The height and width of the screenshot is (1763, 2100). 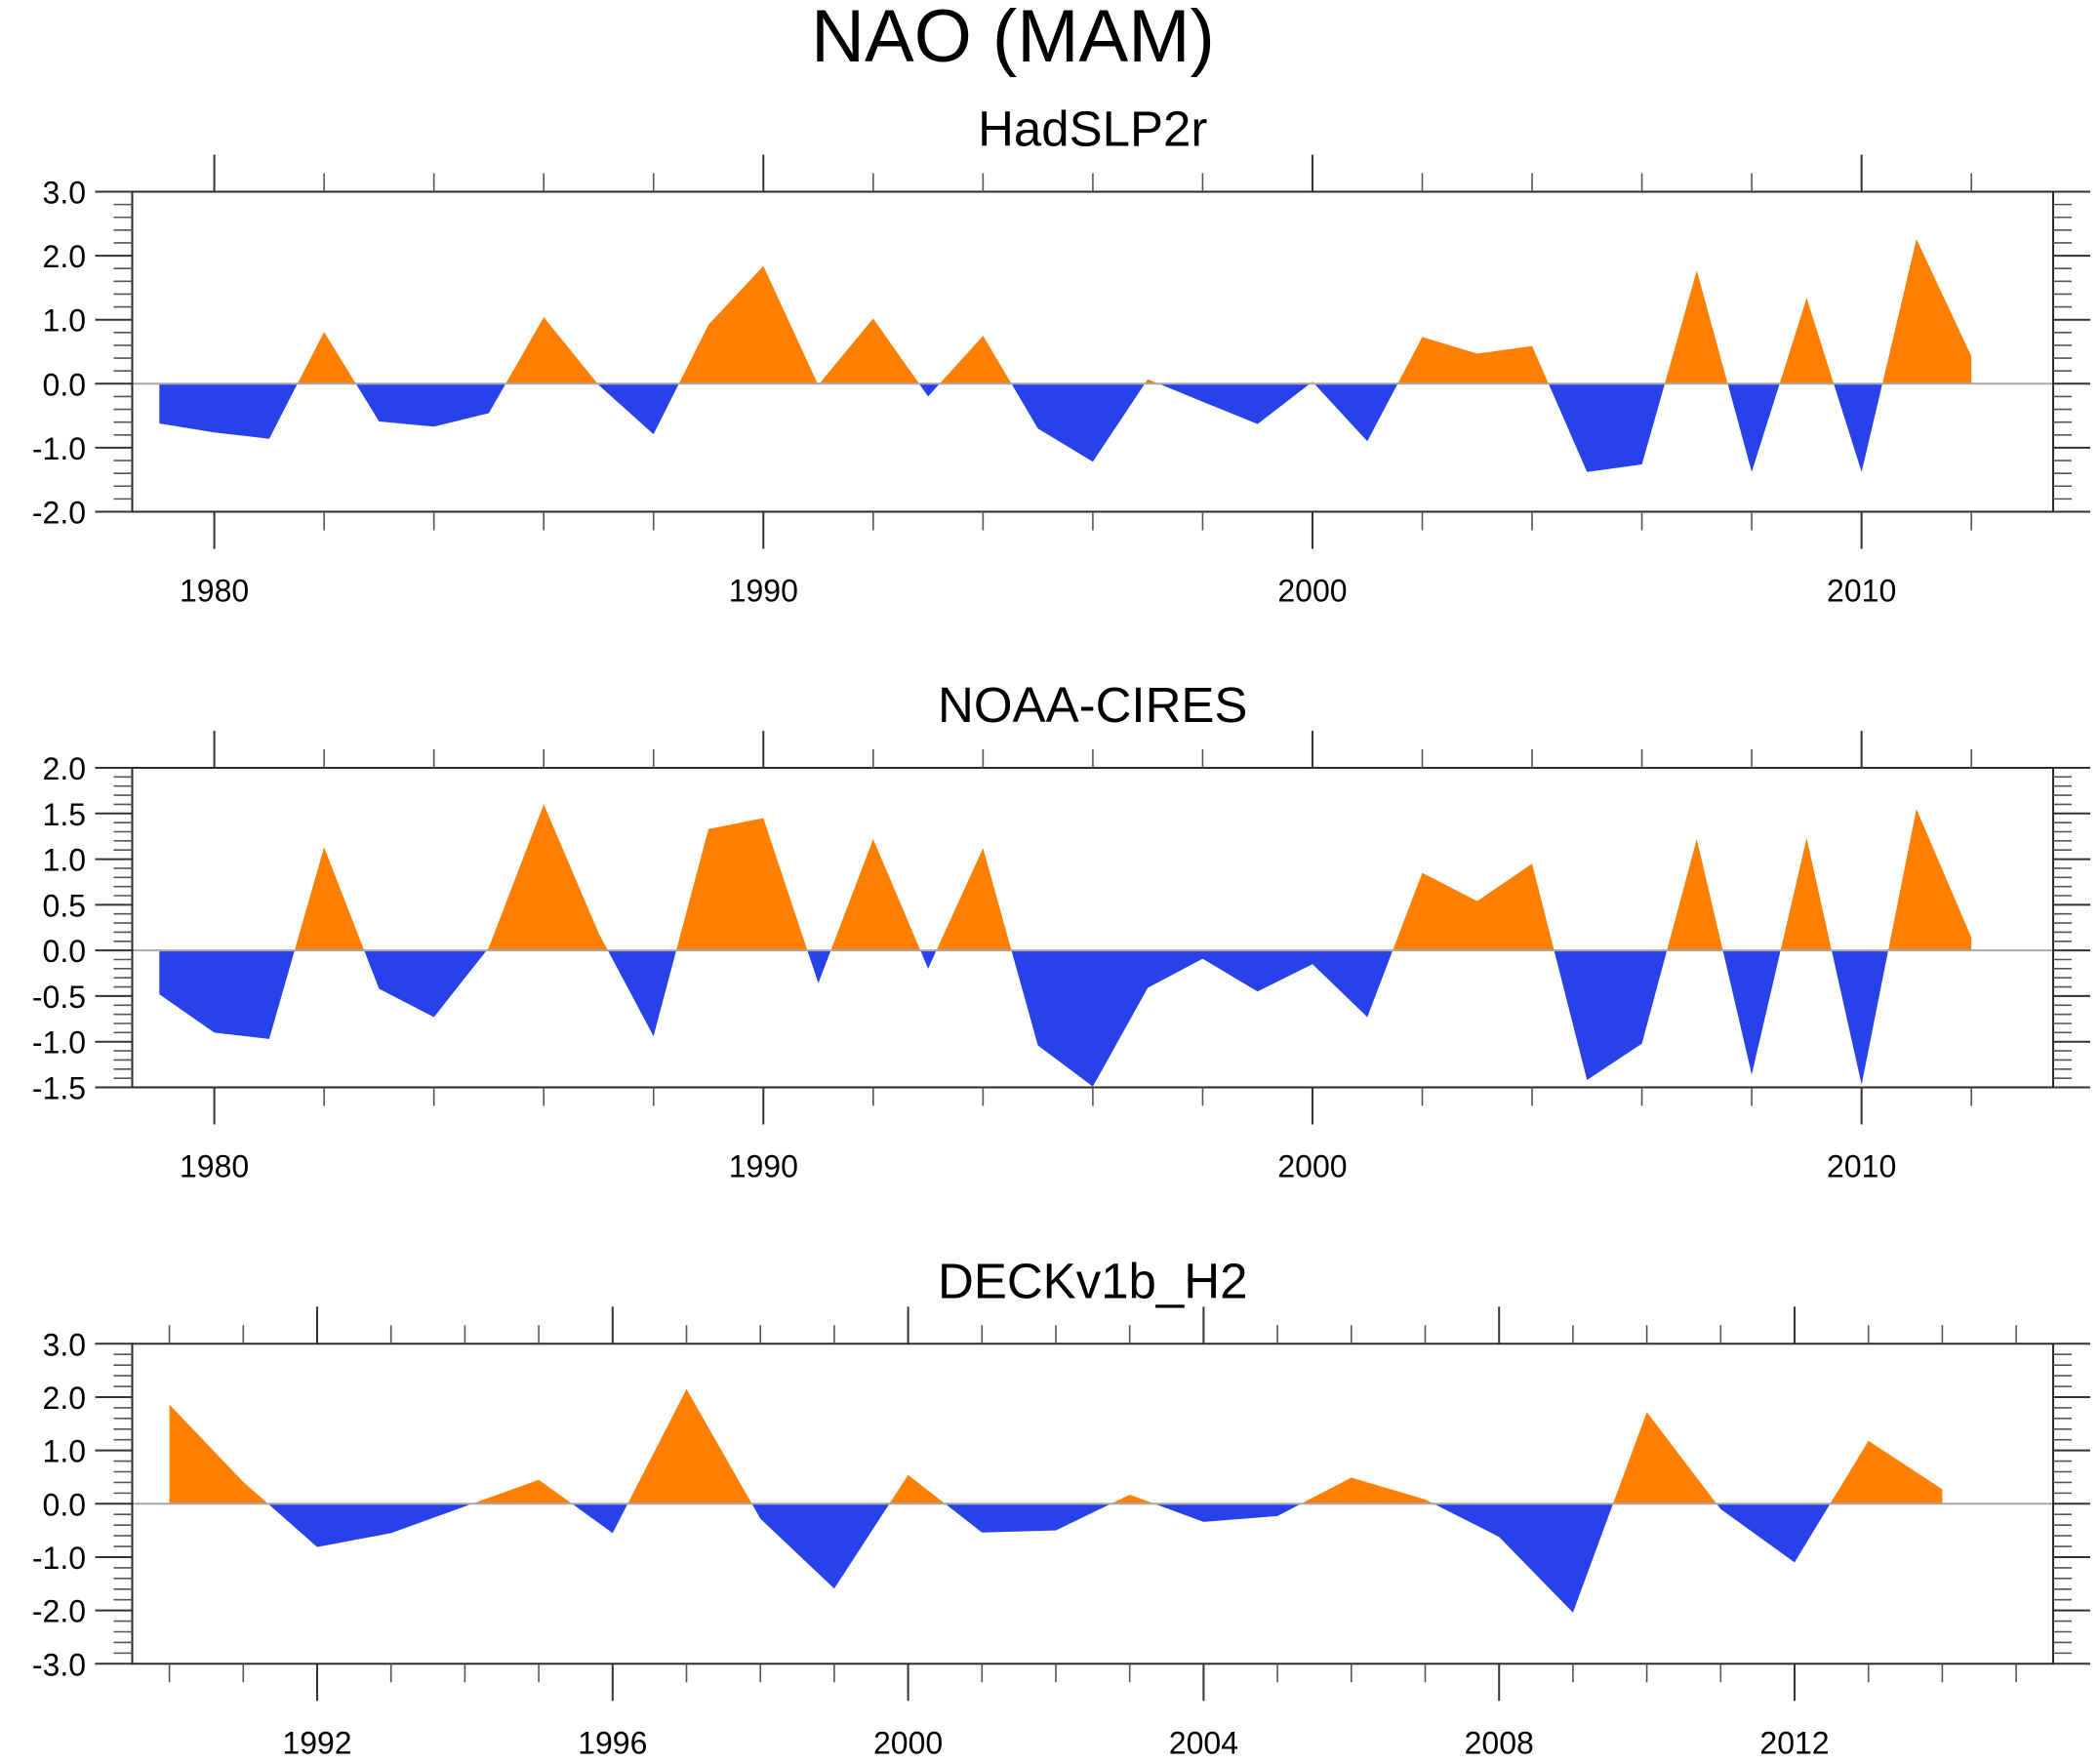 I want to click on y-tick-label: 1.5, so click(x=64, y=814).